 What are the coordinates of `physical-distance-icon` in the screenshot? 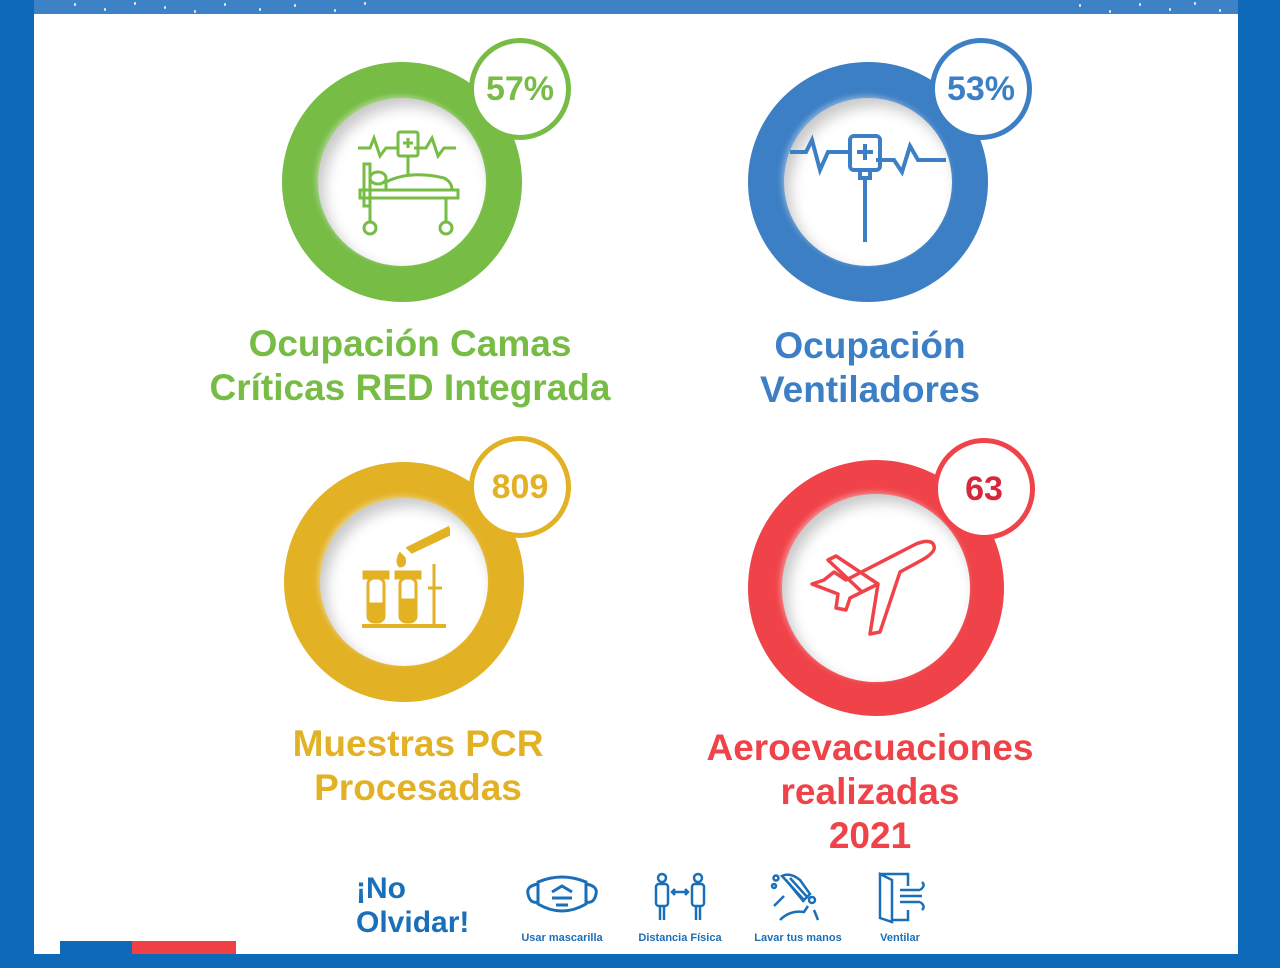 It's located at (680, 896).